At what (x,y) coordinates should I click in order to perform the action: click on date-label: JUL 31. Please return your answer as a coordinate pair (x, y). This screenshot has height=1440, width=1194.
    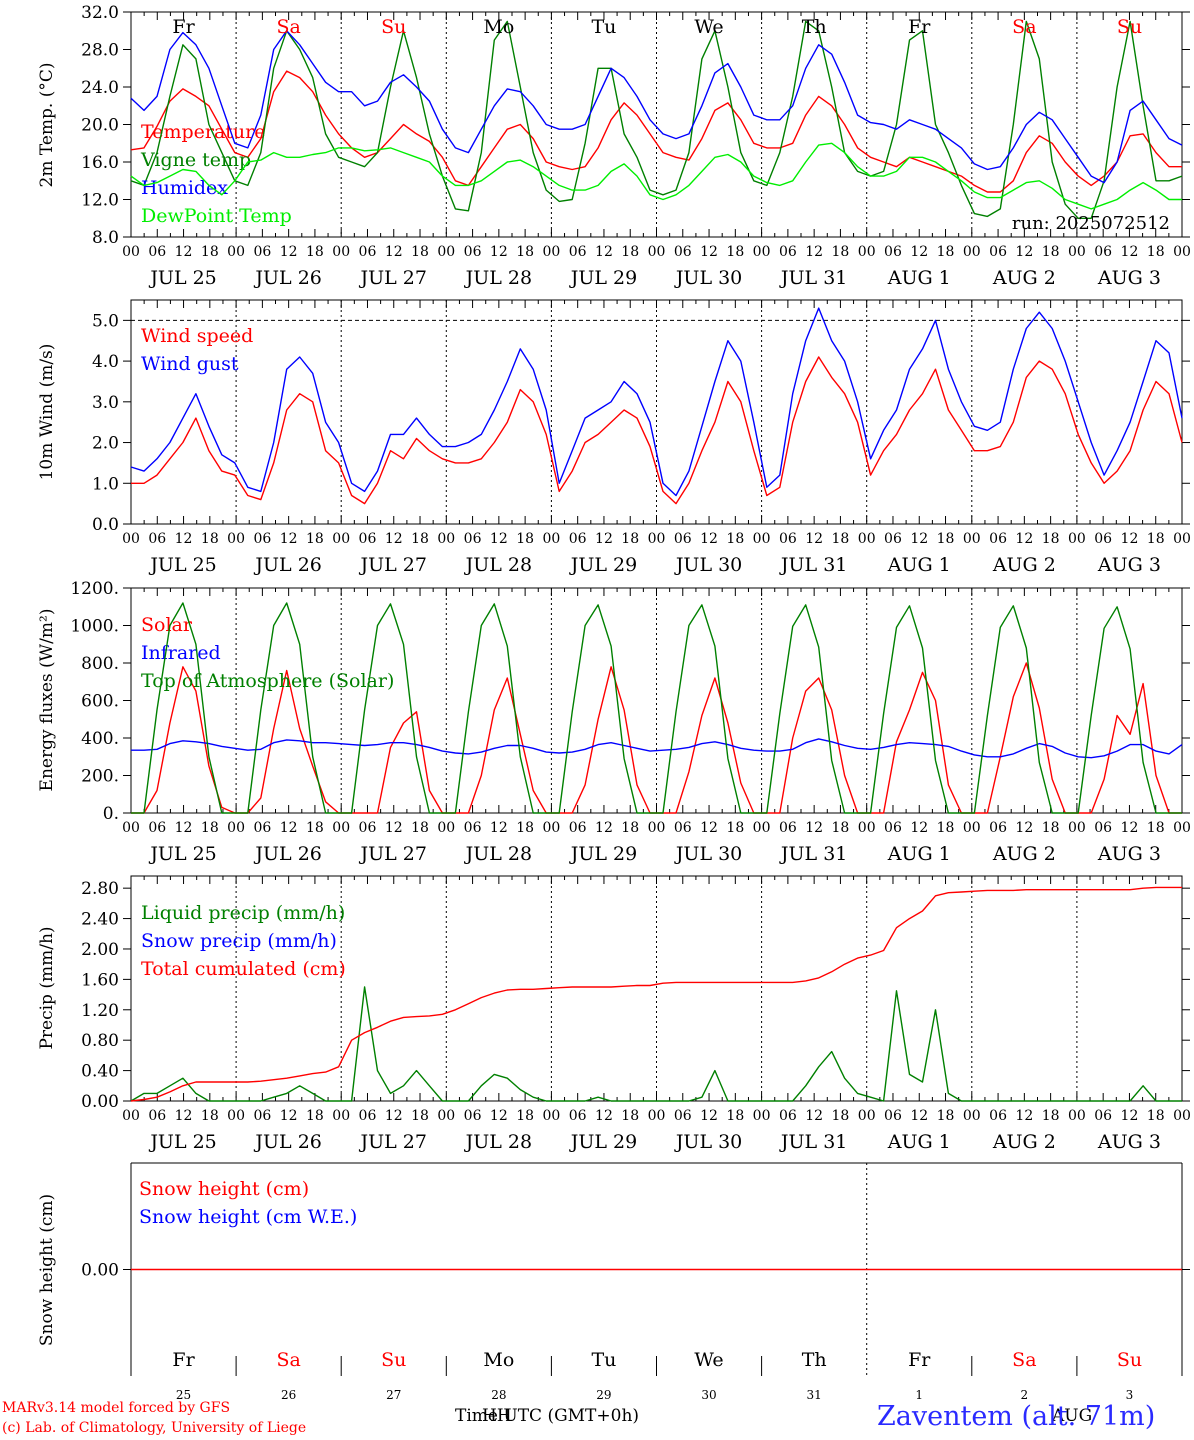
    Looking at the image, I should click on (813, 278).